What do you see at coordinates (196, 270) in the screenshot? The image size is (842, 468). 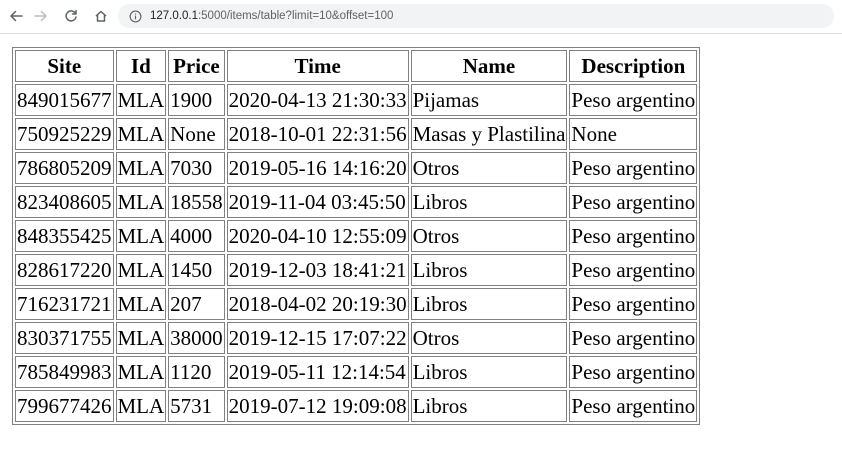 I see `cell-price: 1450` at bounding box center [196, 270].